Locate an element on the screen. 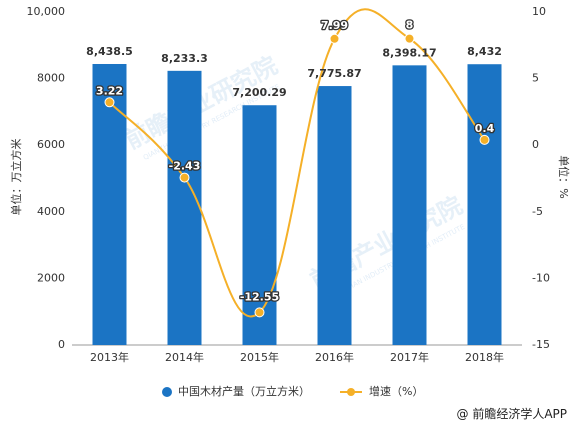  legend: 中国木材产量（万立方米） 增速（%） is located at coordinates (292, 391).